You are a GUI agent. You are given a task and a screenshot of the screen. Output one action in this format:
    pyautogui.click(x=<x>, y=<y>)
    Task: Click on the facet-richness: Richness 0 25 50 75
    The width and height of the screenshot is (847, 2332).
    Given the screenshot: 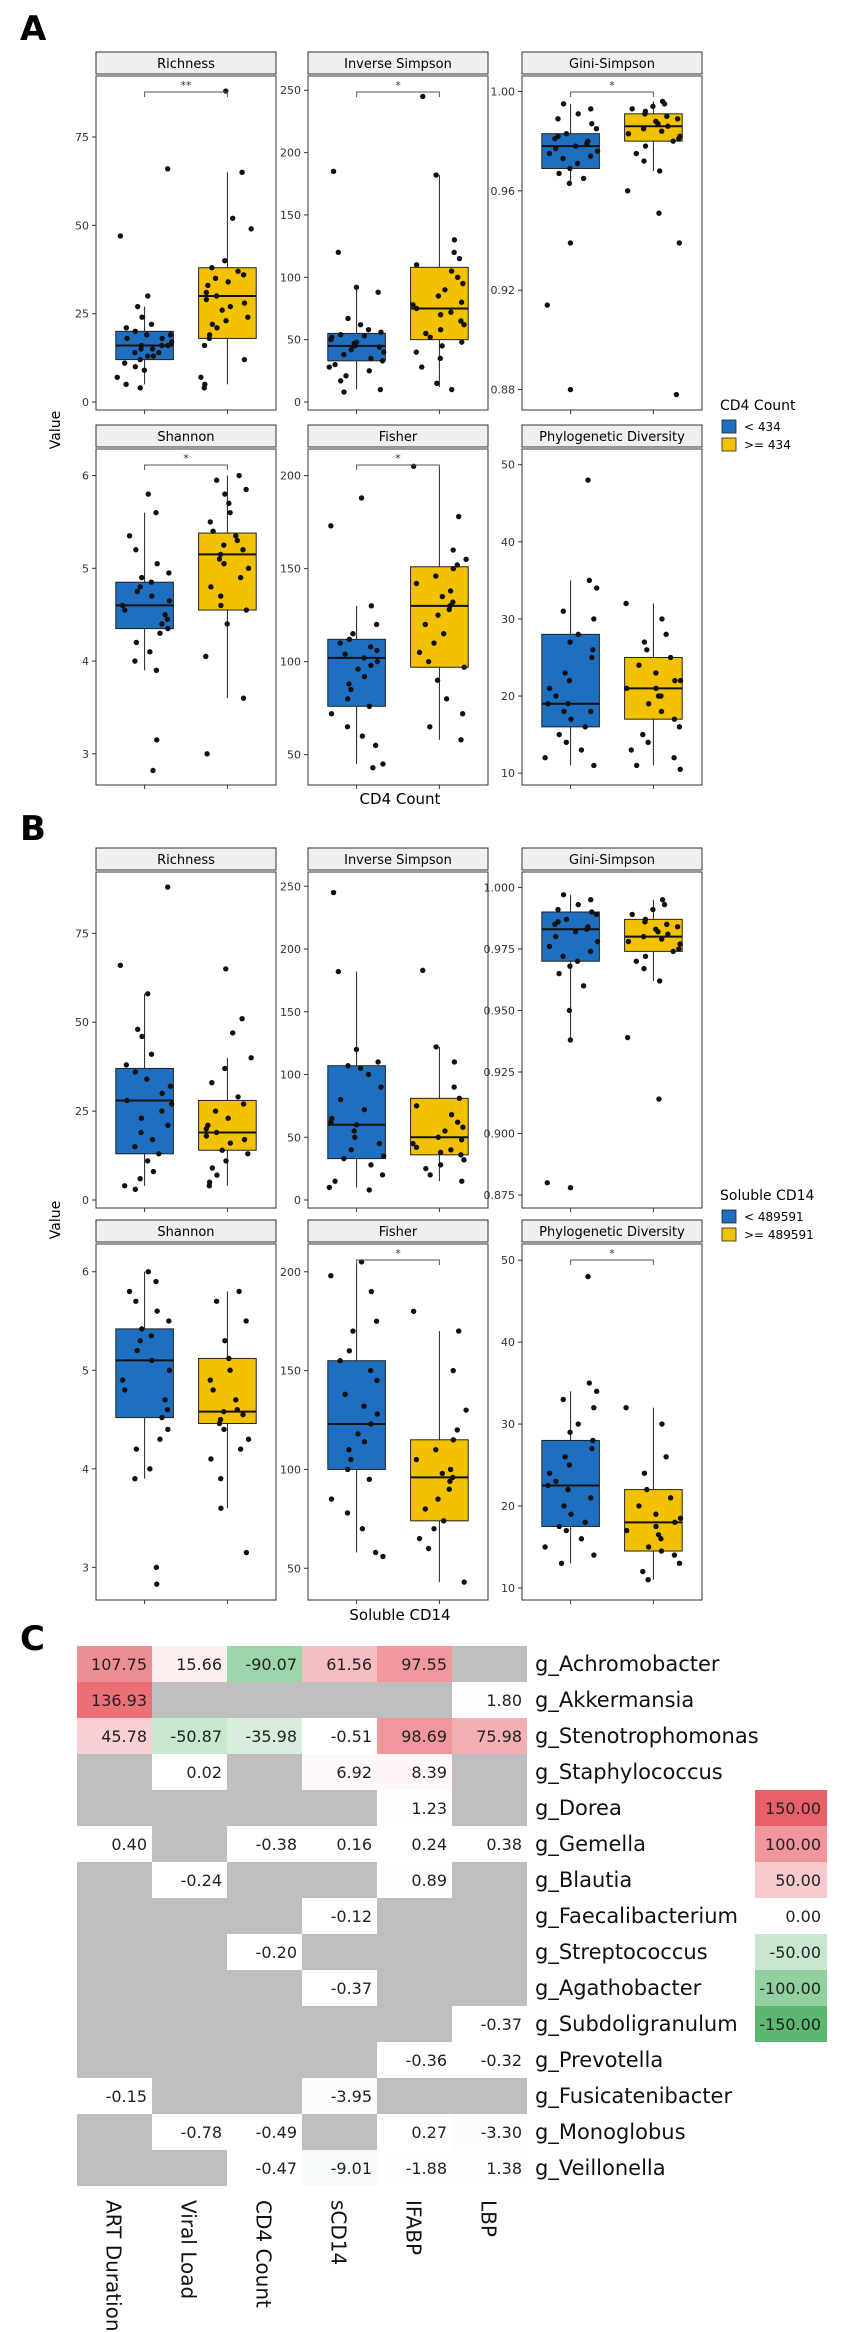 What is the action you would take?
    pyautogui.click(x=176, y=1029)
    